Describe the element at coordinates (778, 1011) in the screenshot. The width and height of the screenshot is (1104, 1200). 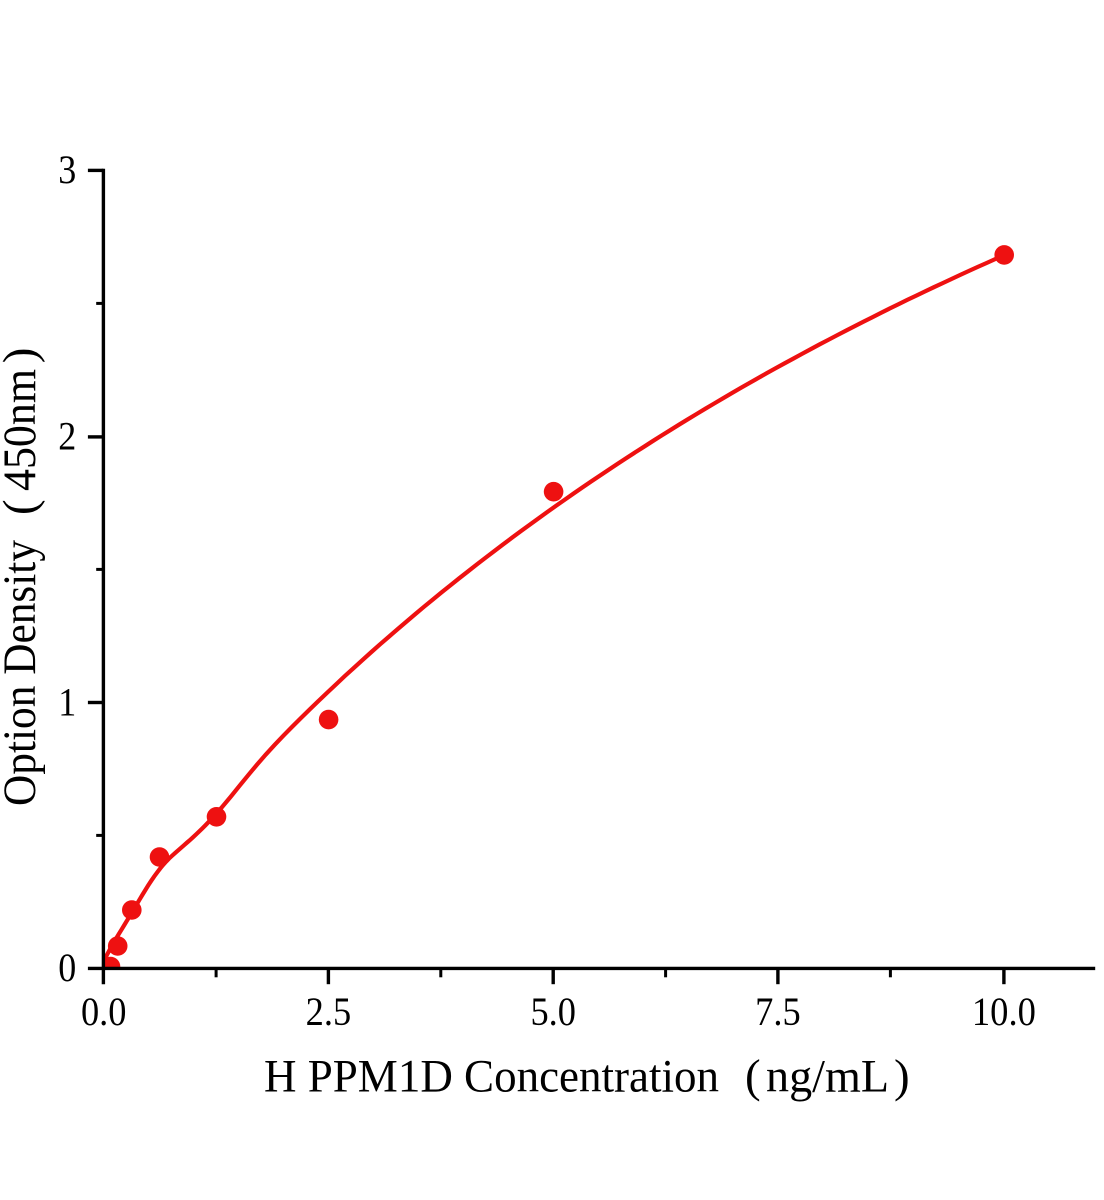
I see `svg-text: 7.5` at that location.